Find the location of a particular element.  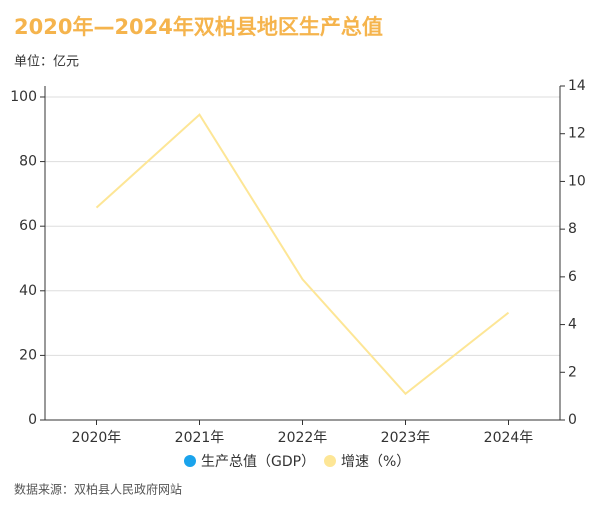

legend-label: 生产总值（GDP） is located at coordinates (258, 462).